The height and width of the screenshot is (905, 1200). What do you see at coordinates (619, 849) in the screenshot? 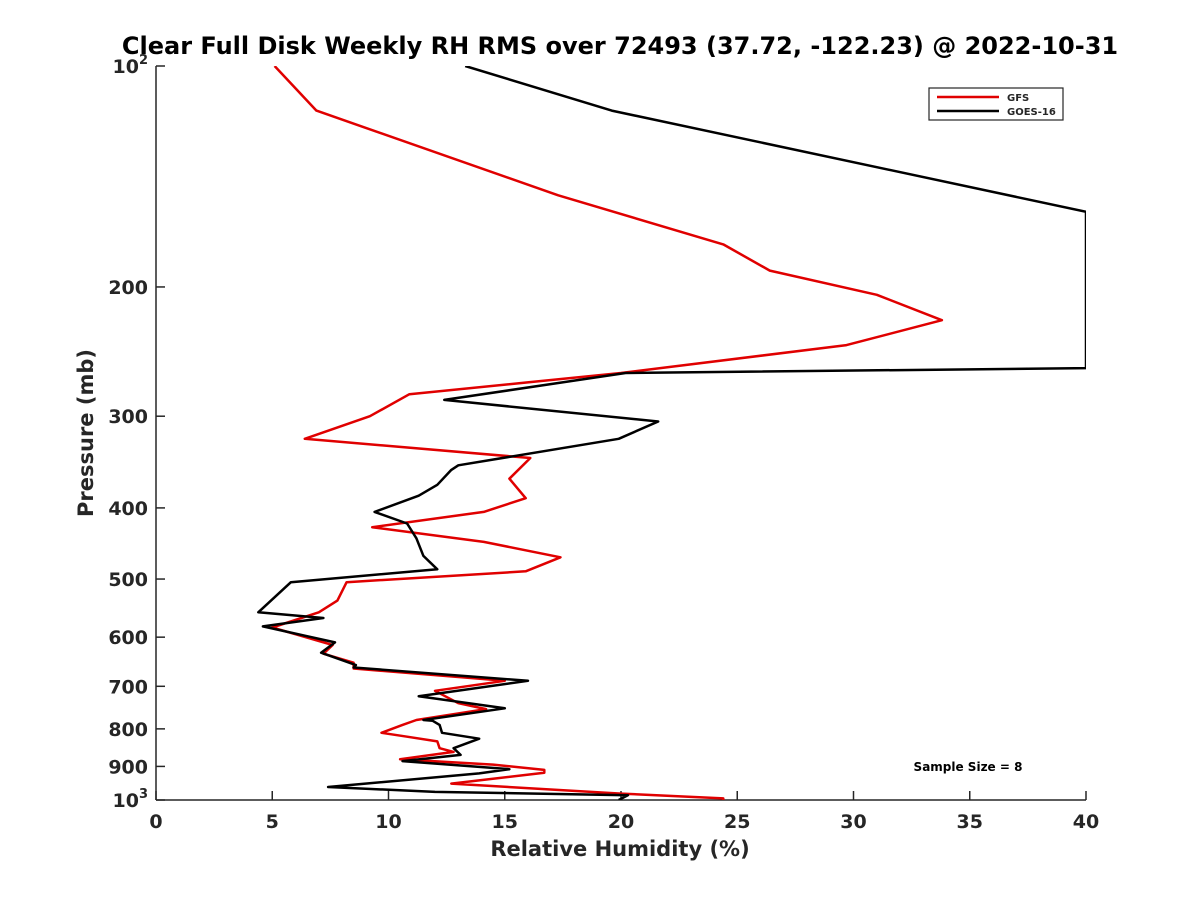
I see `x-axis-label: Relative Humidity (%)` at bounding box center [619, 849].